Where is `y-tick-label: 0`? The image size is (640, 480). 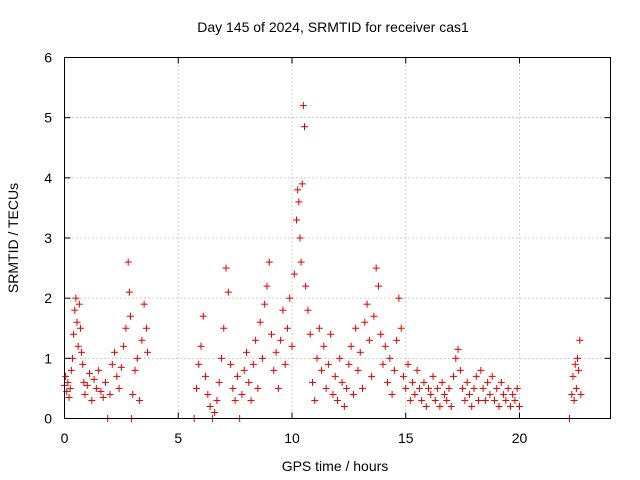
y-tick-label: 0 is located at coordinates (48, 419).